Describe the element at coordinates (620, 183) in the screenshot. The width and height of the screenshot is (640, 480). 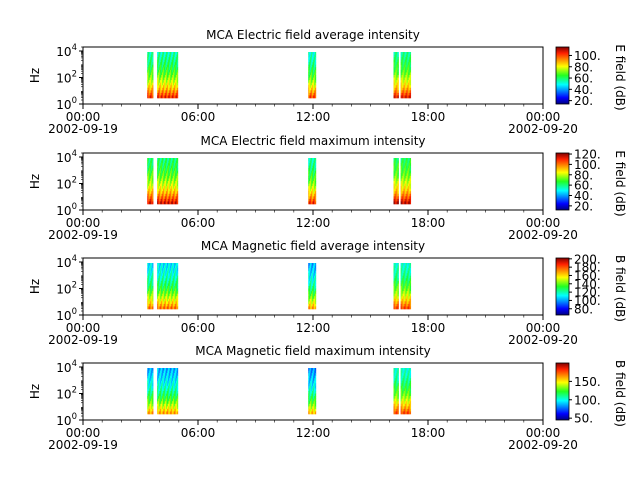
I see `colorbar-label: E field (dB)` at that location.